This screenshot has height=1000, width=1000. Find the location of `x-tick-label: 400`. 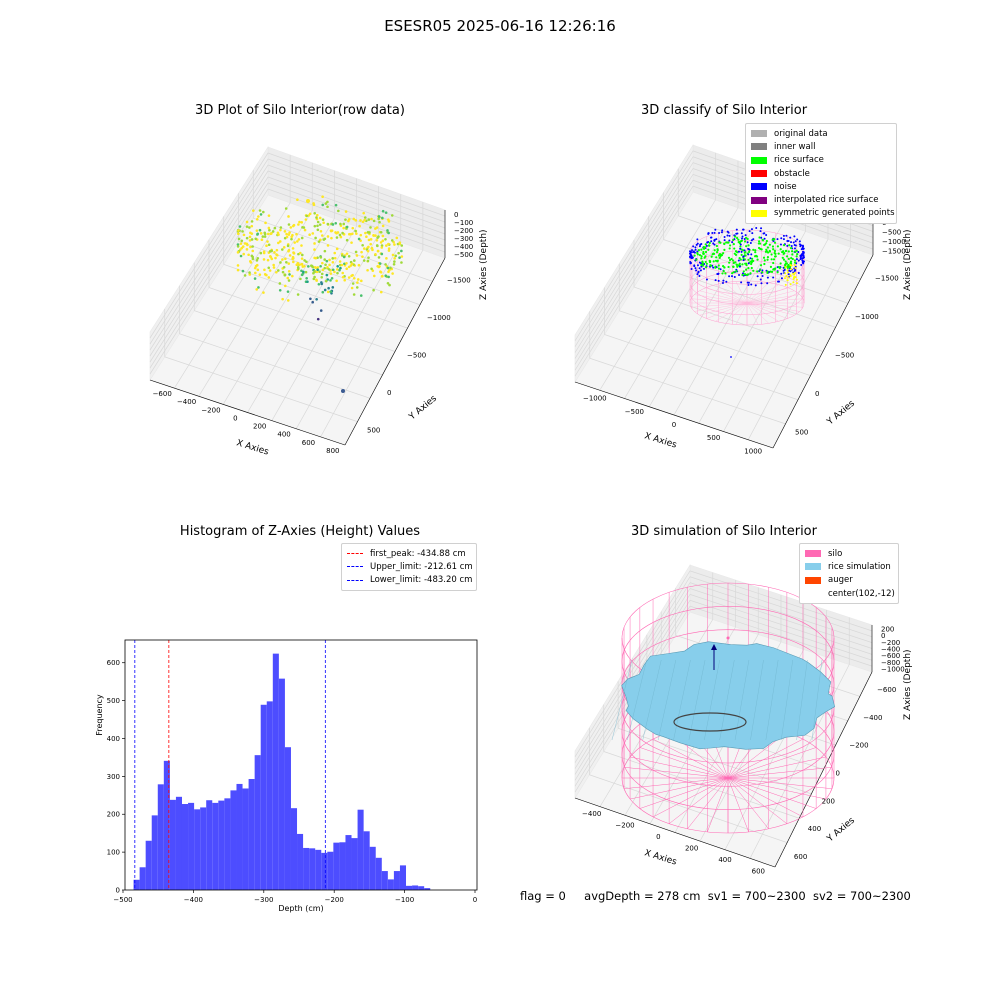

x-tick-label: 400 is located at coordinates (724, 860).